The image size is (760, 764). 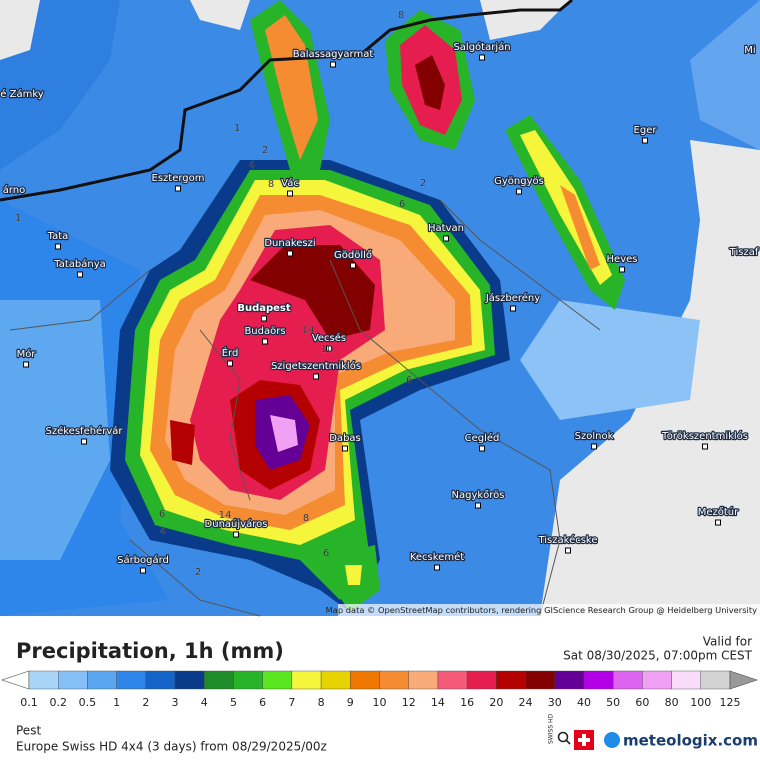 What do you see at coordinates (116, 702) in the screenshot?
I see `colorbar-label: 1` at bounding box center [116, 702].